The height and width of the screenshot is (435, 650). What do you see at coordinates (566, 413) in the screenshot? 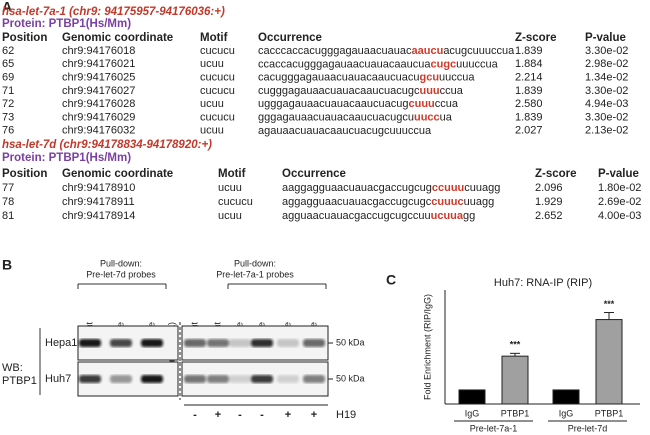
I see `x-tick-label: IgG` at bounding box center [566, 413].